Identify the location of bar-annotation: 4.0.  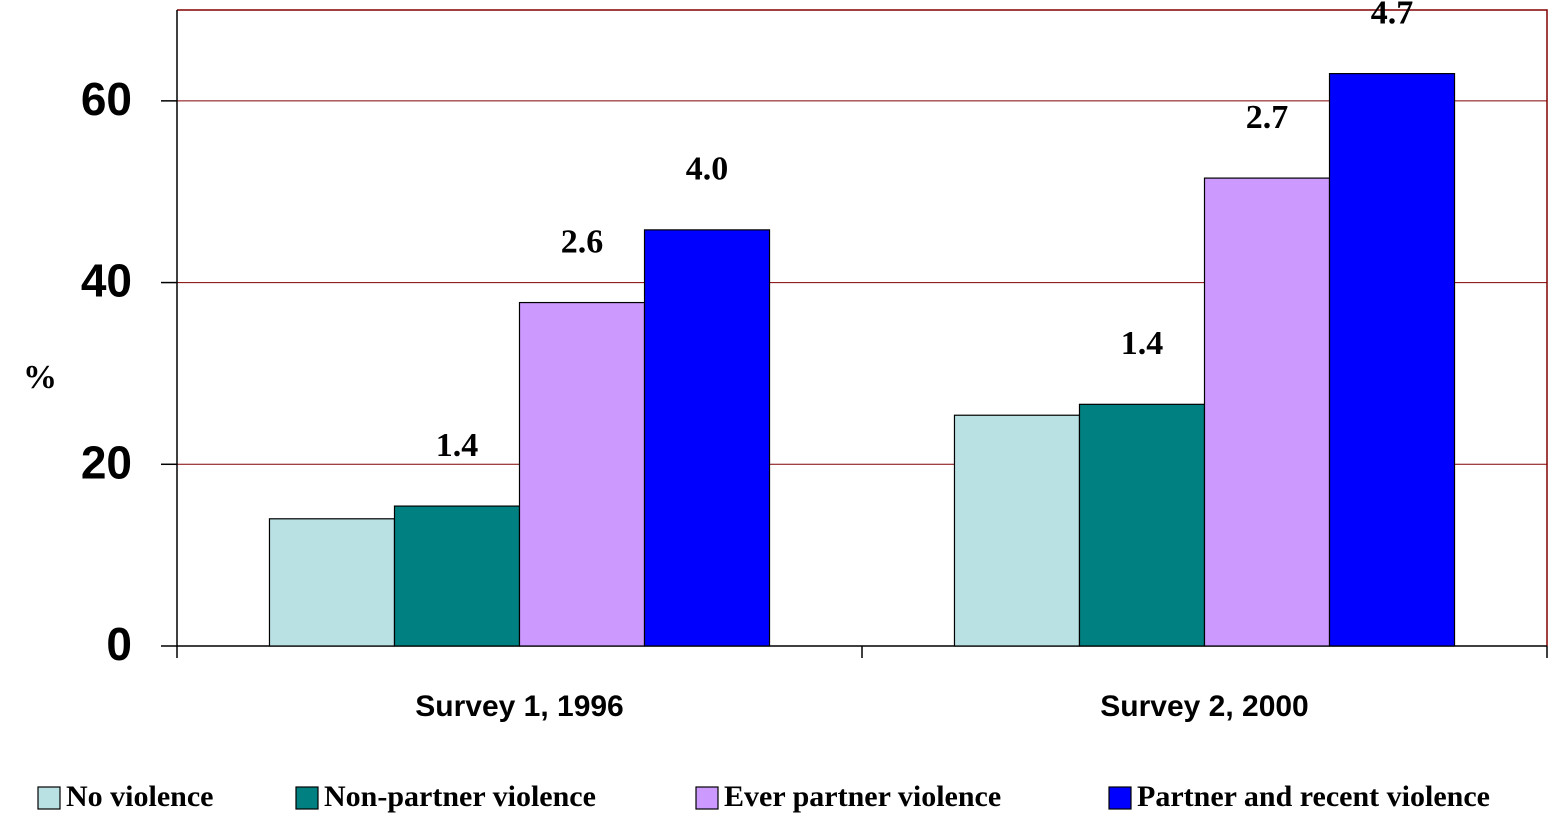
(707, 169).